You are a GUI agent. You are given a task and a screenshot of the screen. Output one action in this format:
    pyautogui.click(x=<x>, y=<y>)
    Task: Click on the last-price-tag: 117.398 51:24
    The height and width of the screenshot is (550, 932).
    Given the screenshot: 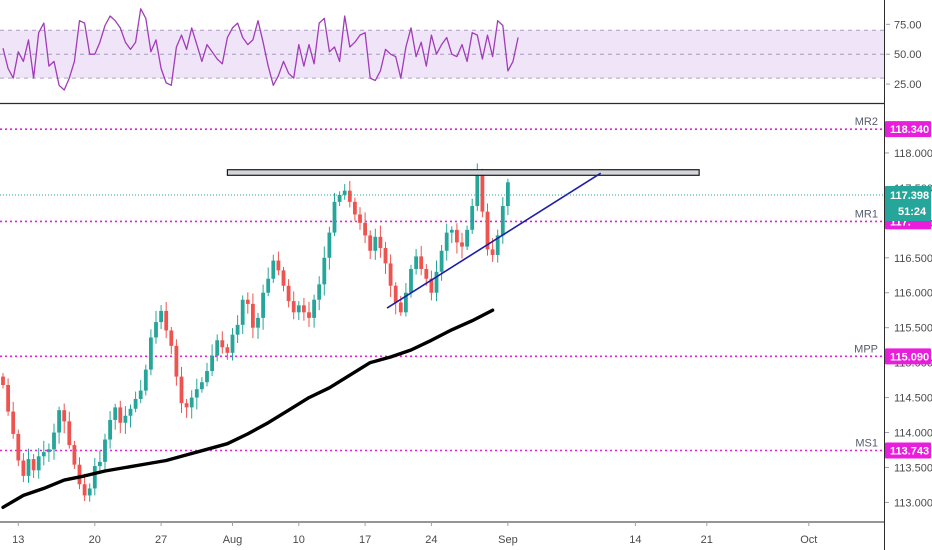 What is the action you would take?
    pyautogui.click(x=908, y=204)
    